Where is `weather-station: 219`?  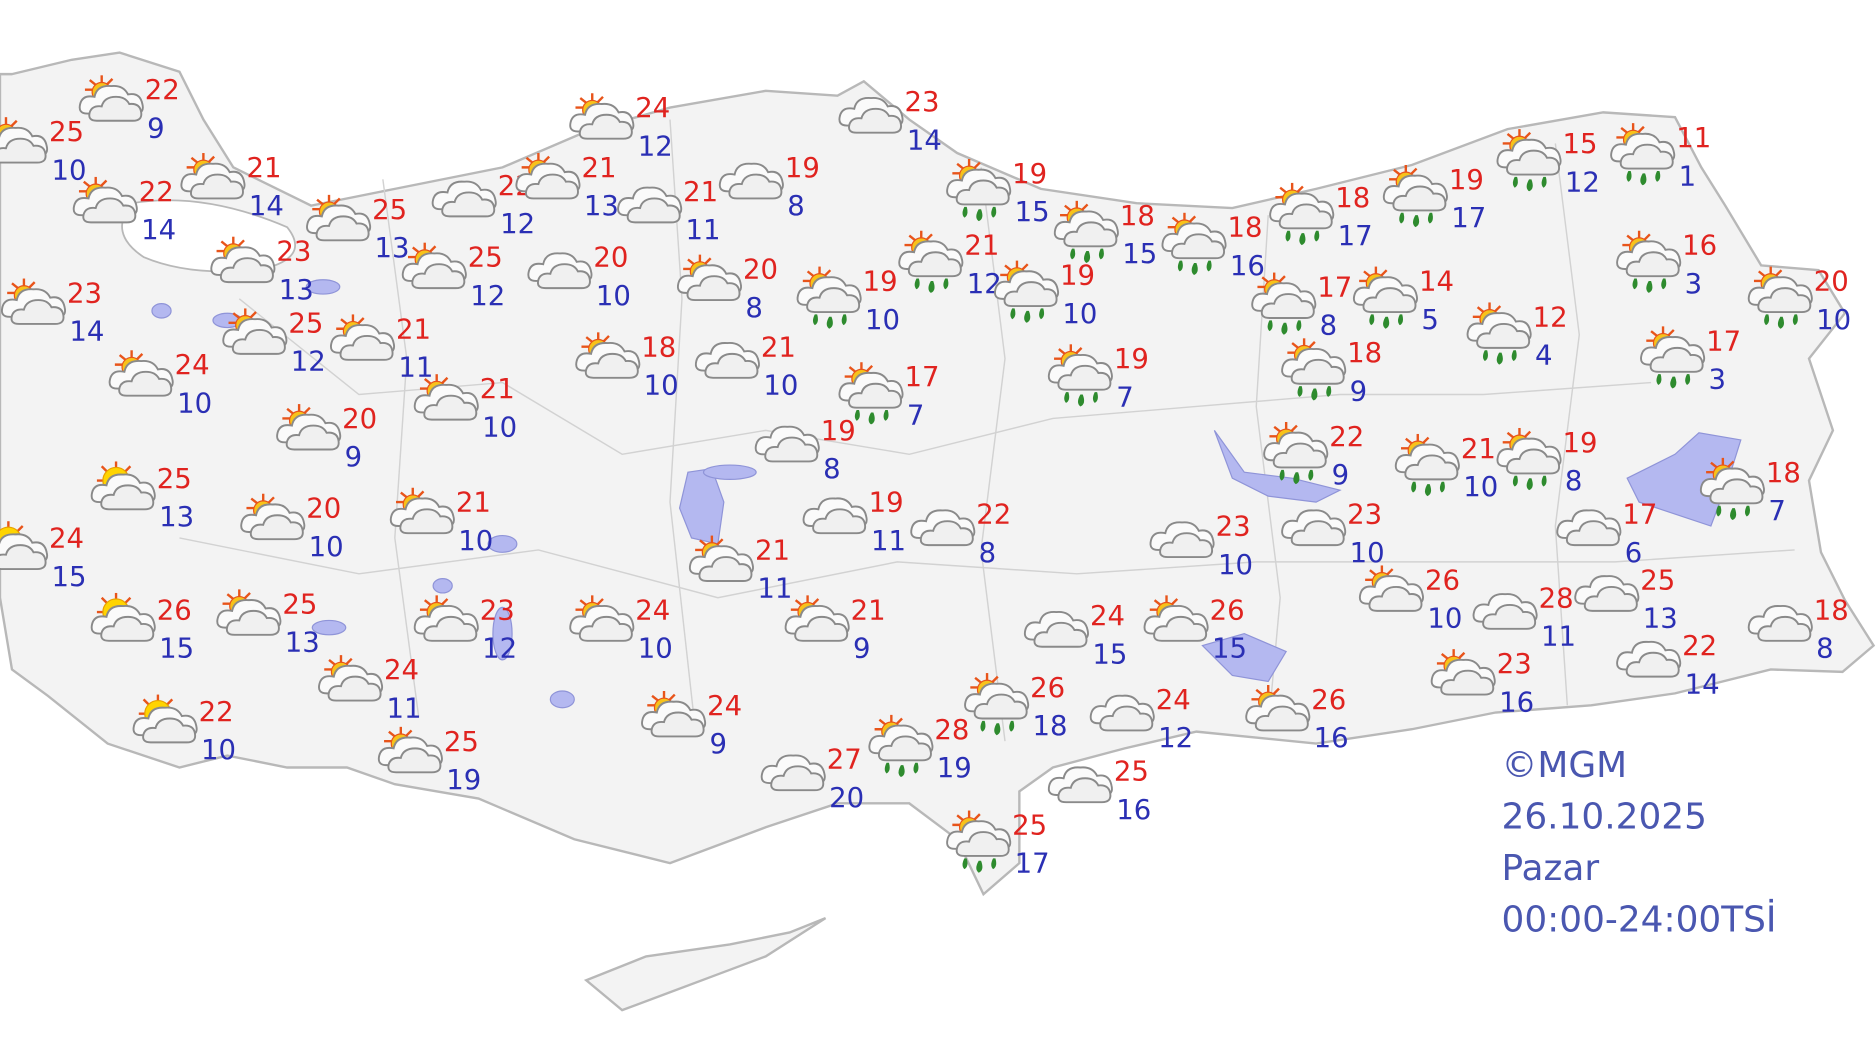
weather-station: 219 is located at coordinates (835, 629).